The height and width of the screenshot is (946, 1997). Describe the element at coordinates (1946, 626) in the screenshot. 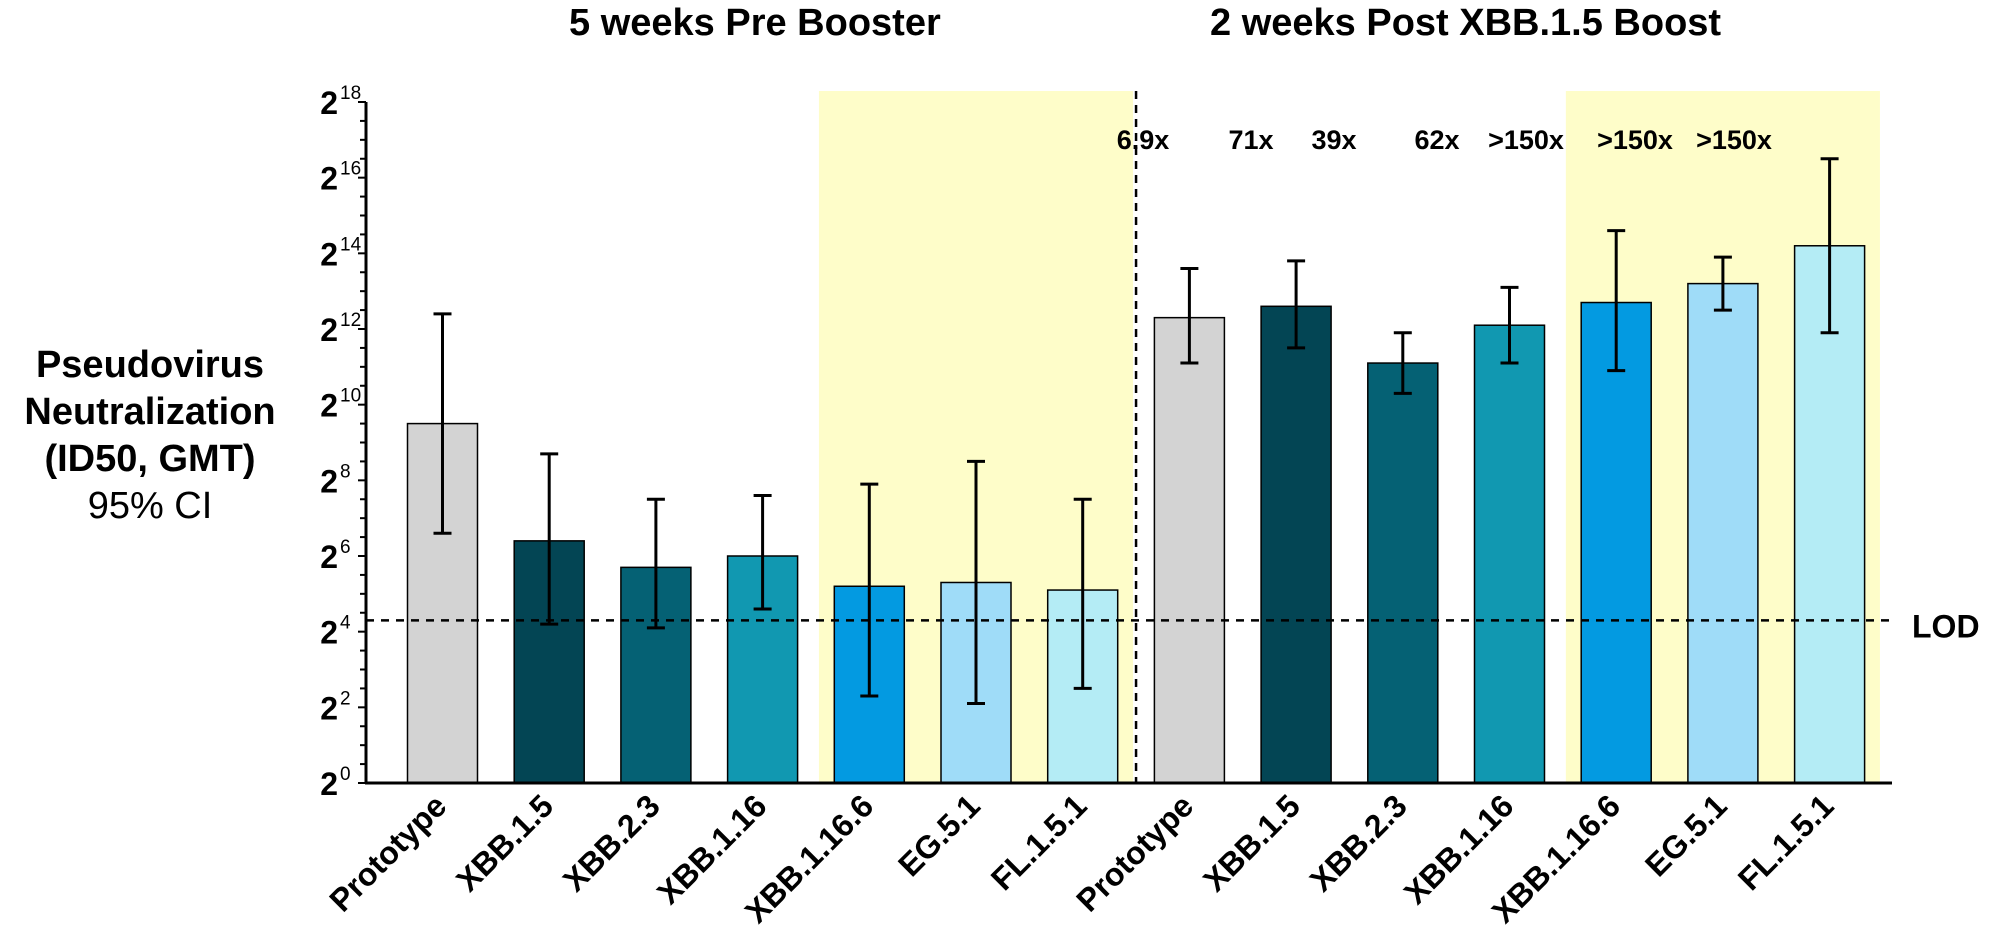

I see `lod-label: LOD` at that location.